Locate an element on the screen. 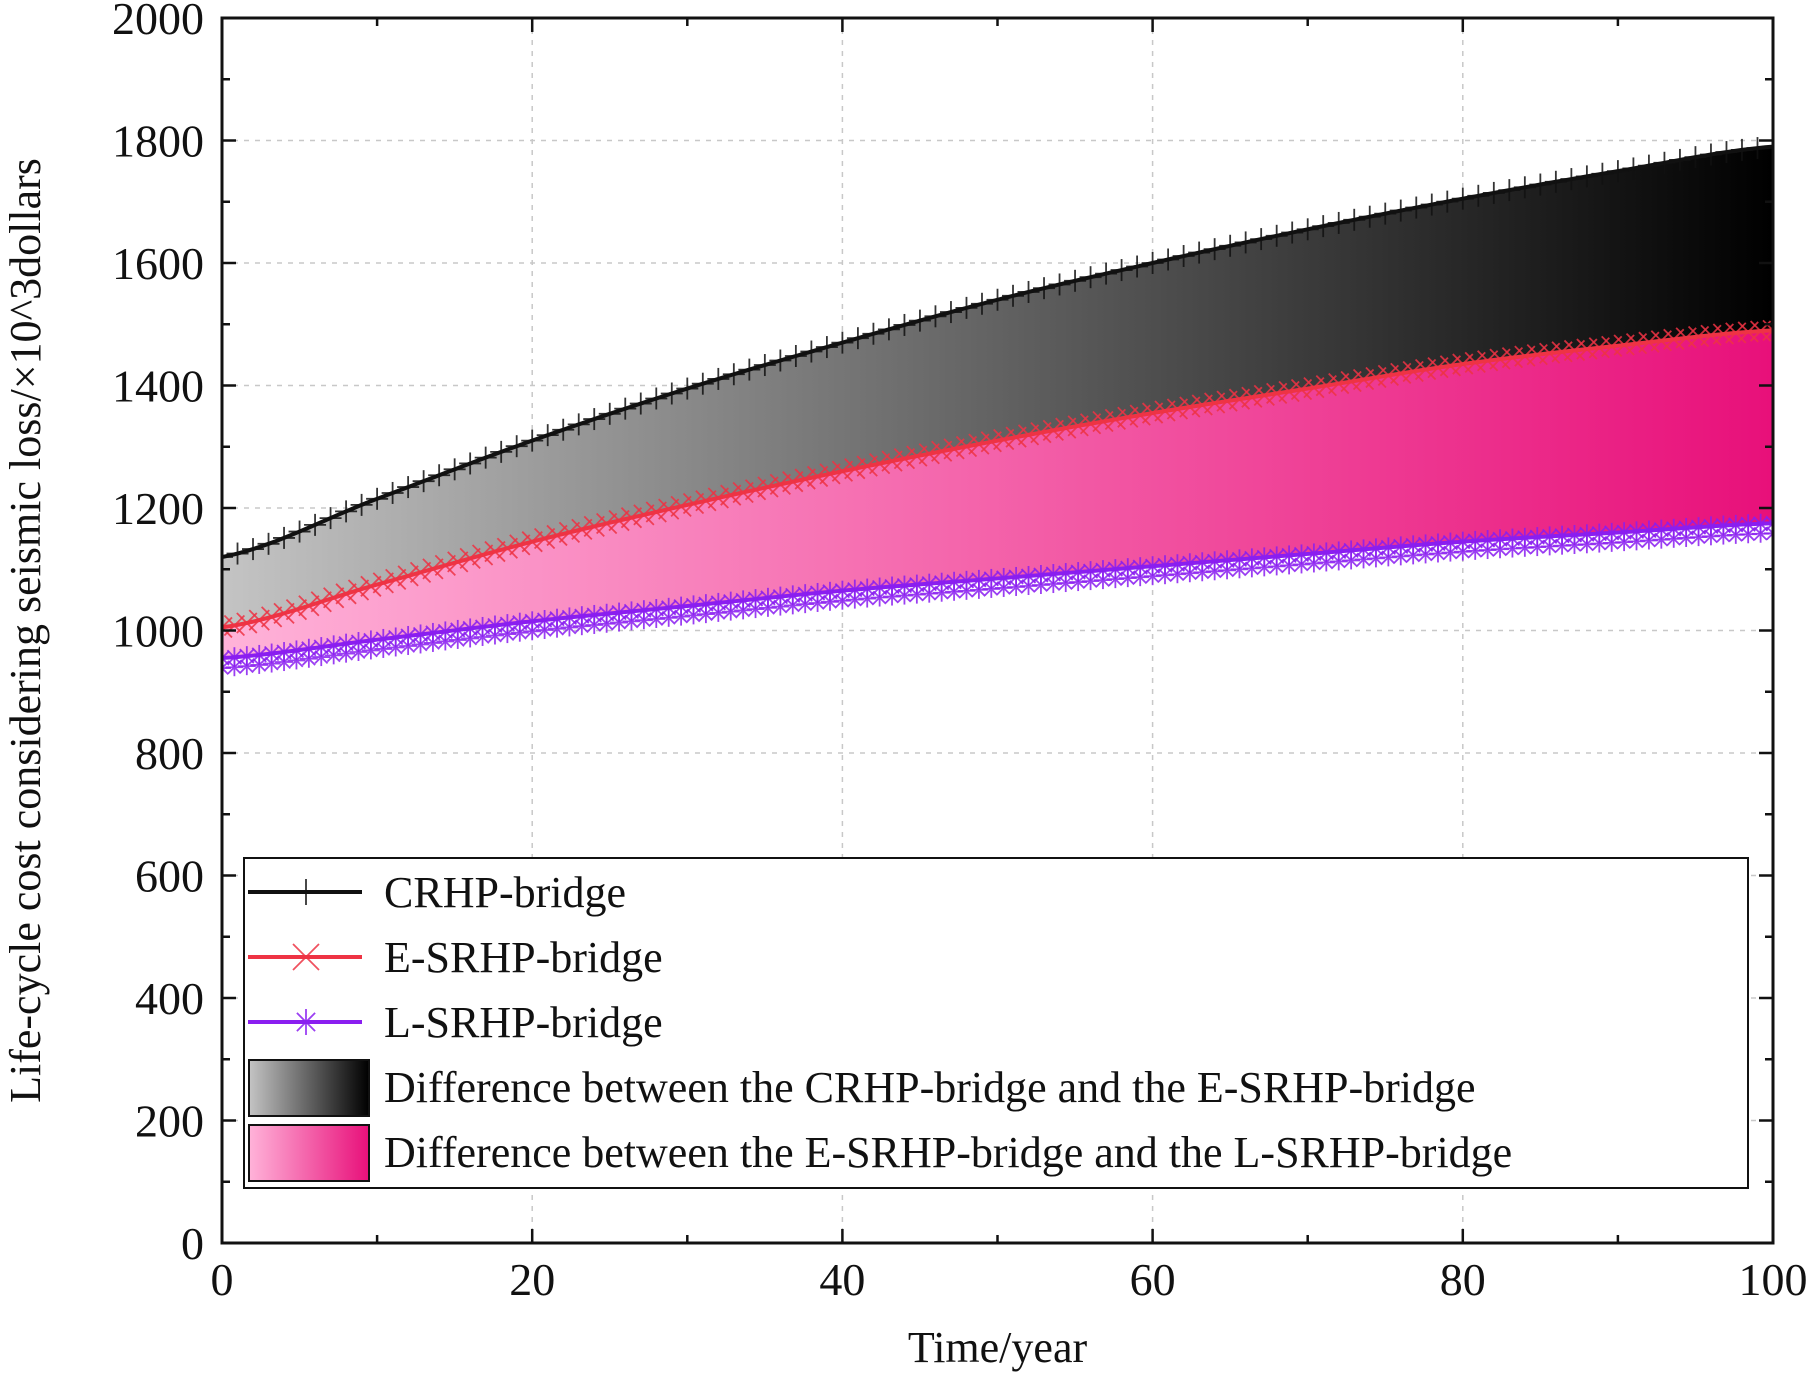 The image size is (1810, 1376). legend-item-1: CRHP-bridge is located at coordinates (437, 892).